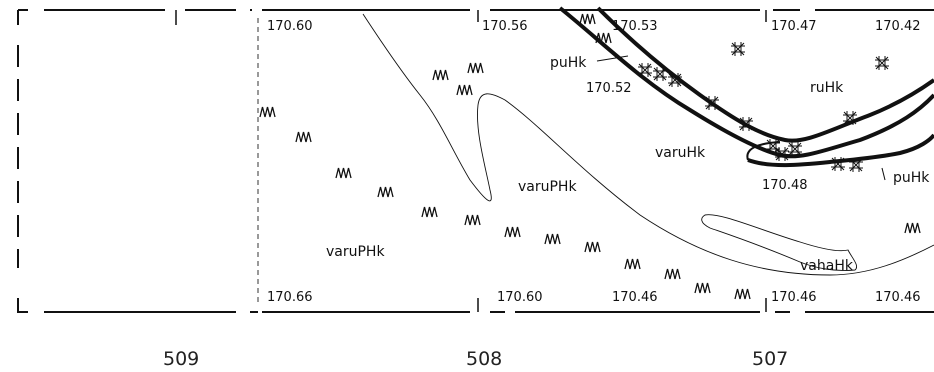 The width and height of the screenshot is (934, 372). I want to click on elevation-bottom-4: 170.46, so click(794, 297).